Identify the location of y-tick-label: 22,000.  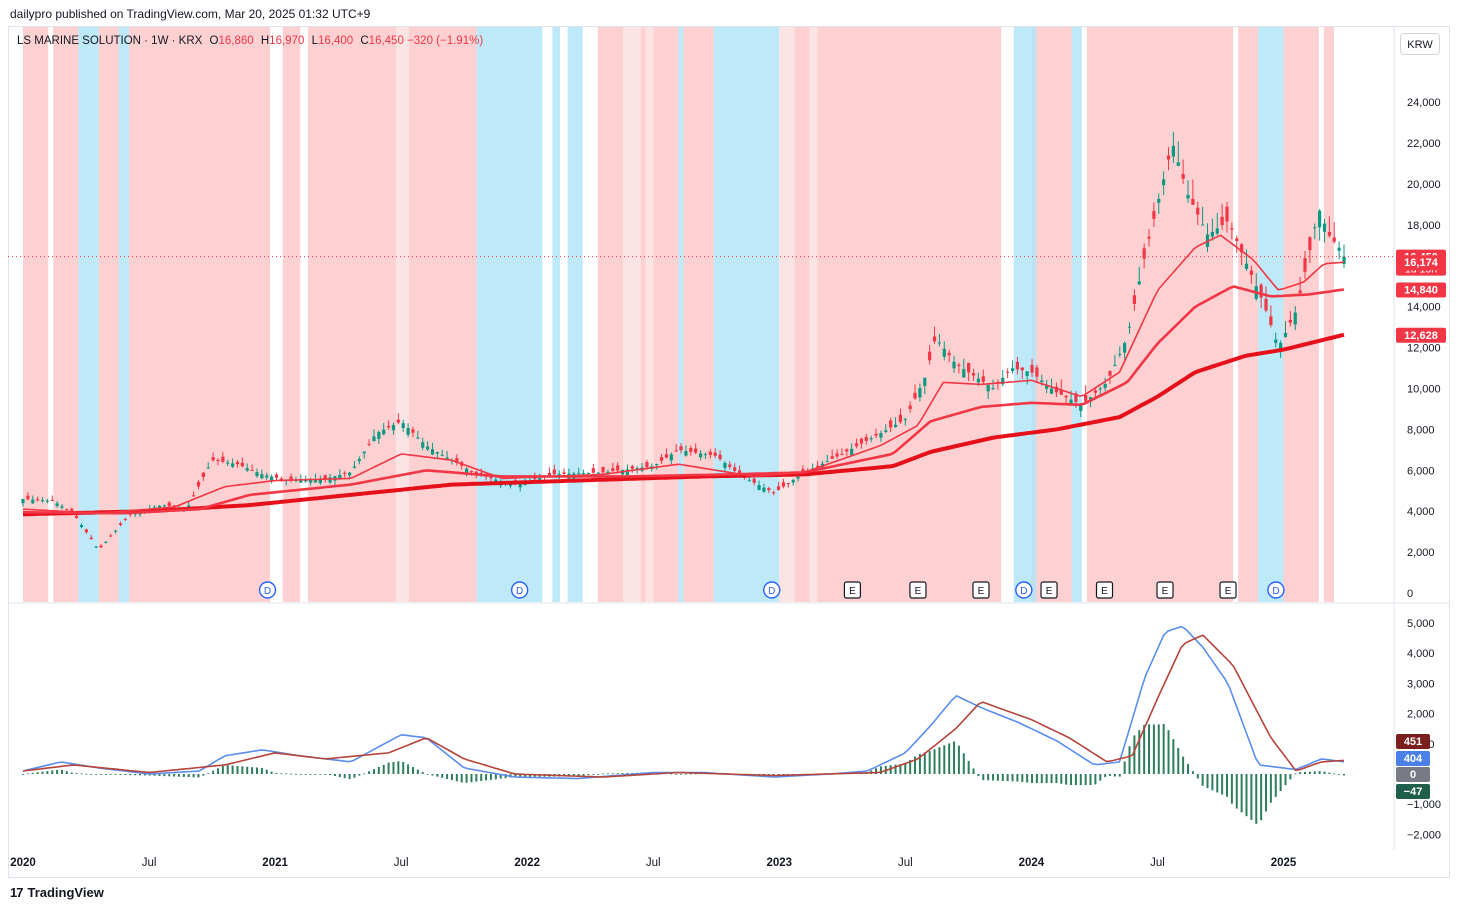
(1424, 144).